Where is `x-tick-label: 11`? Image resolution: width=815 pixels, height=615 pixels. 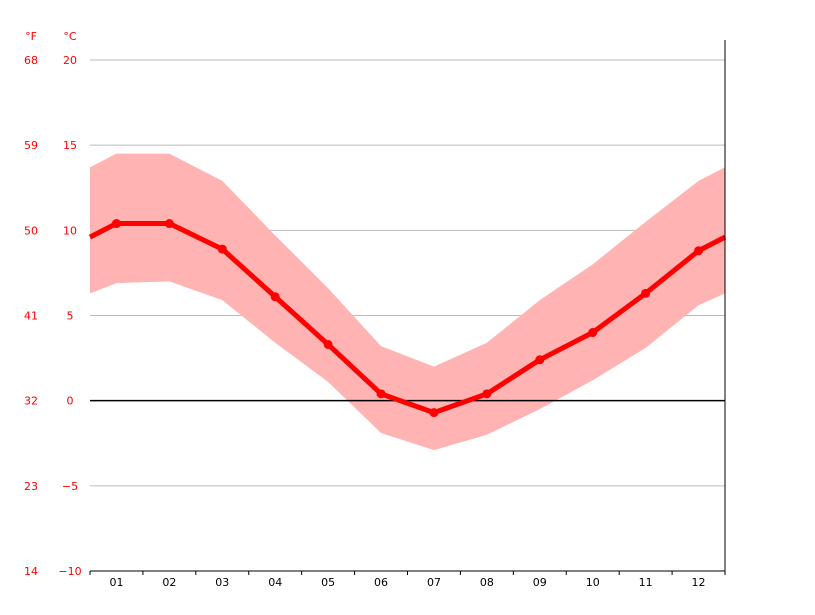 x-tick-label: 11 is located at coordinates (646, 582).